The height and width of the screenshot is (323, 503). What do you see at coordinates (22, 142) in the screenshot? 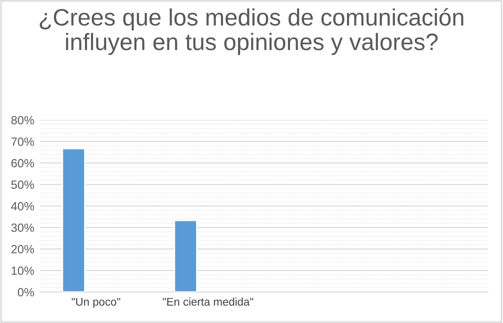
I see `y-tick-label: 70%` at bounding box center [22, 142].